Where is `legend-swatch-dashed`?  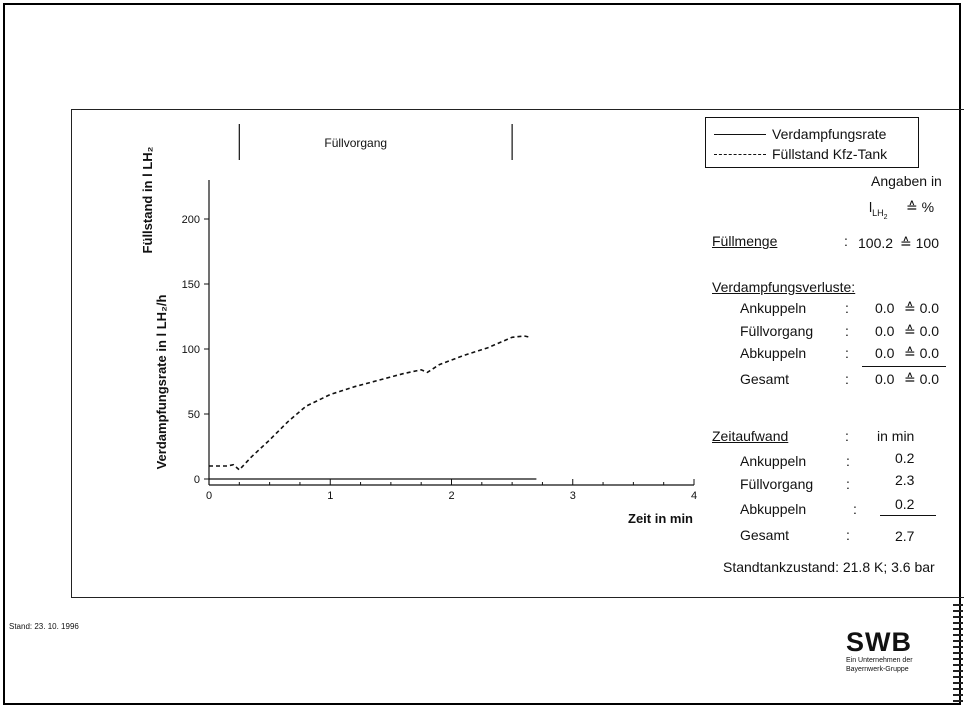 legend-swatch-dashed is located at coordinates (740, 154).